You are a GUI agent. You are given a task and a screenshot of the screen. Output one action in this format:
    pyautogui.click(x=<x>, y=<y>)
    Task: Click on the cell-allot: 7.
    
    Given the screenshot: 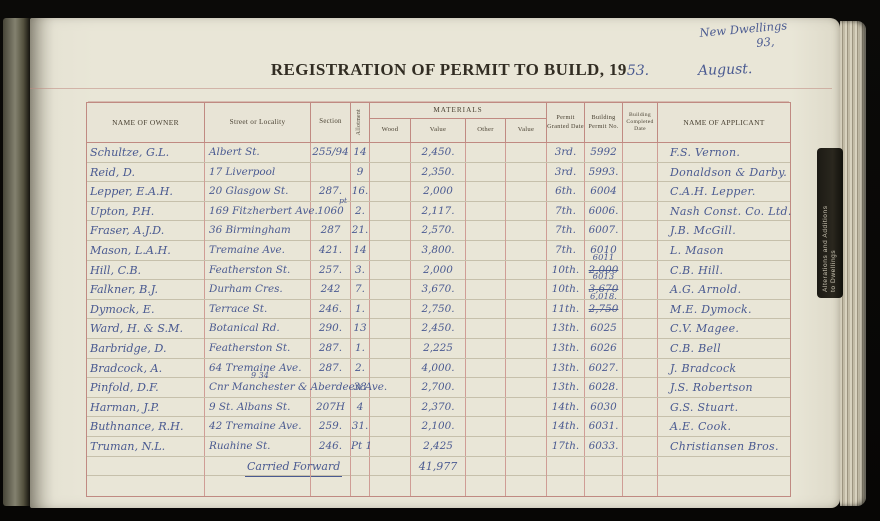 What is the action you would take?
    pyautogui.click(x=360, y=290)
    